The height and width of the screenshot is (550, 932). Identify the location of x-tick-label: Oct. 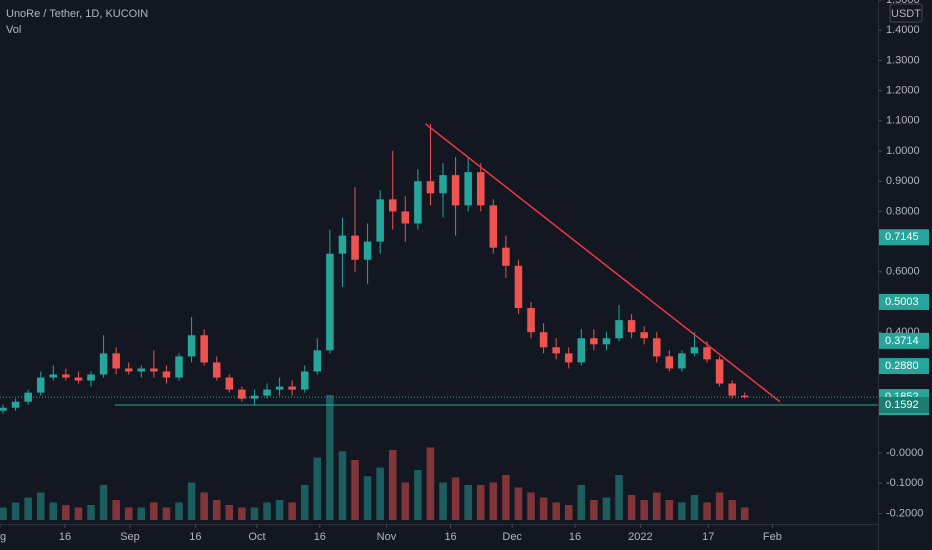
(256, 537).